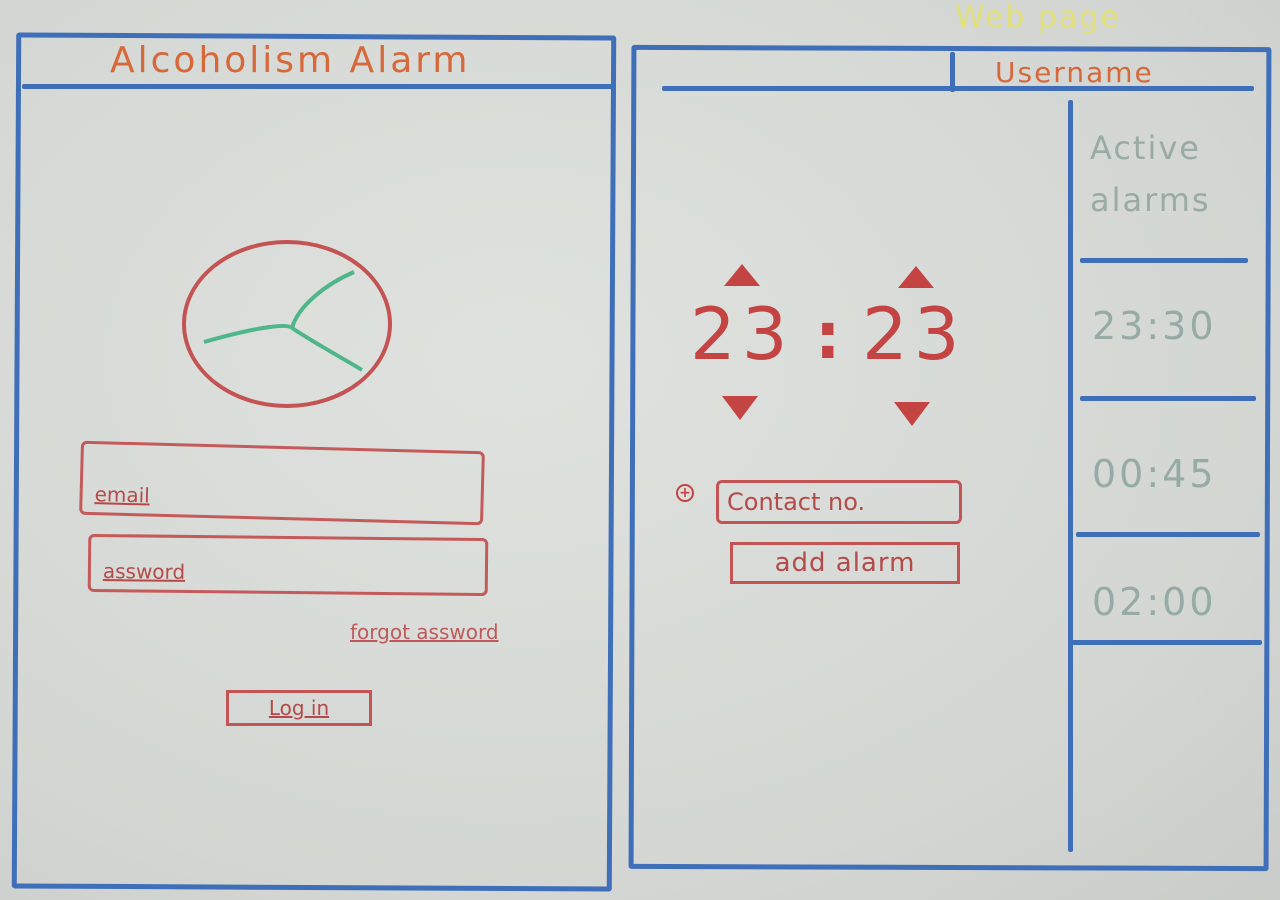 This screenshot has height=900, width=1280. What do you see at coordinates (912, 414) in the screenshot?
I see `minute-down-arrow-icon` at bounding box center [912, 414].